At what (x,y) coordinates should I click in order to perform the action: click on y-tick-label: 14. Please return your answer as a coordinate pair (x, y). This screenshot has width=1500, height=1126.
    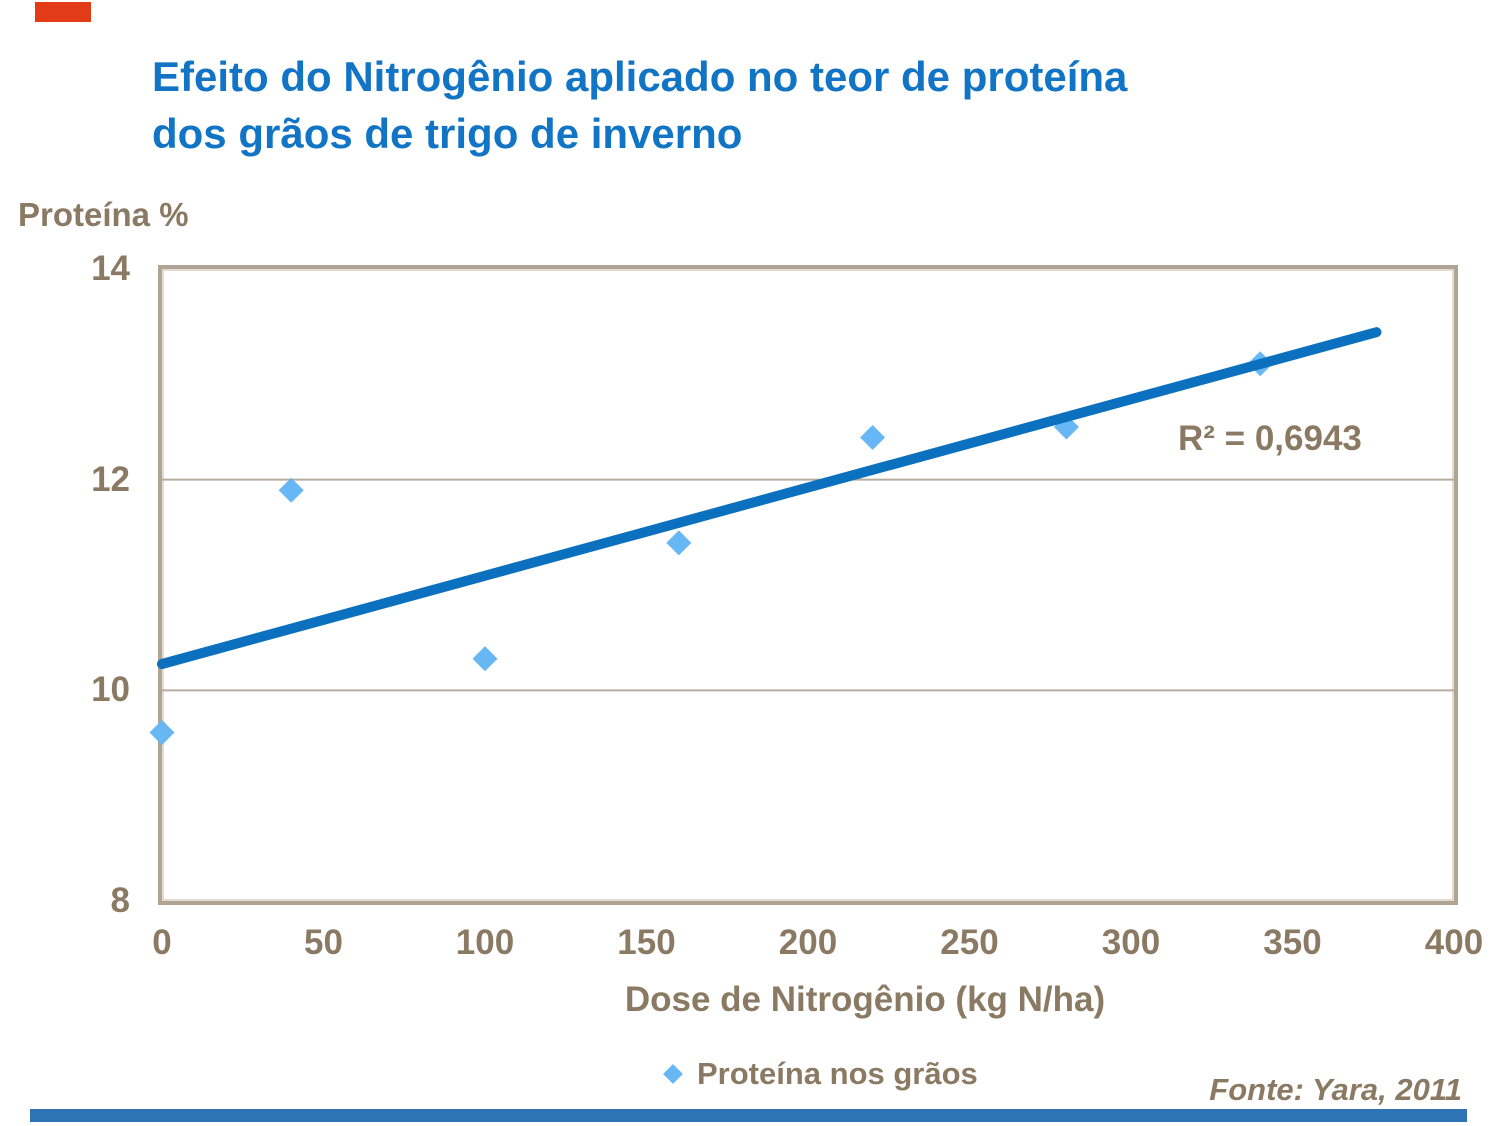
    Looking at the image, I should click on (110, 268).